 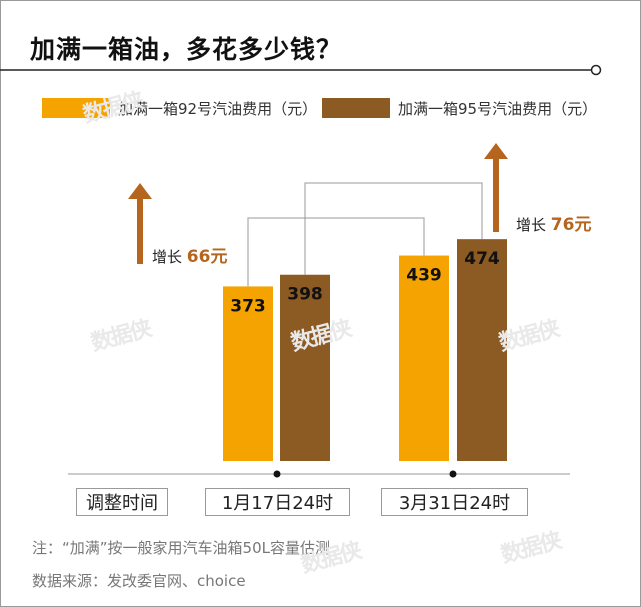 I want to click on annotation-92: 增长 66元, so click(x=189, y=257).